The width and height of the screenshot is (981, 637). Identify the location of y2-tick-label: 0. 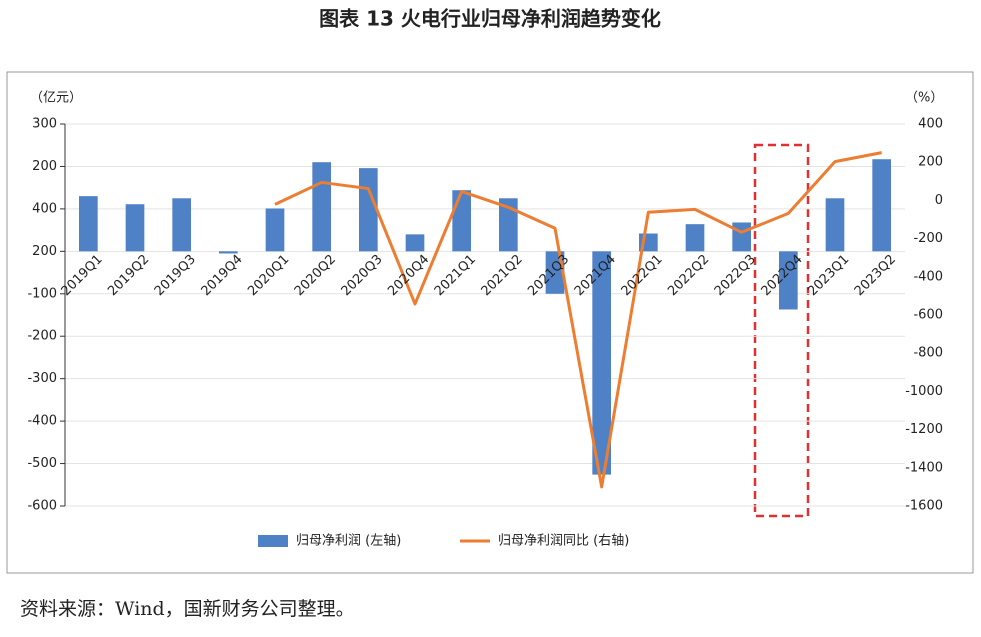
(939, 200).